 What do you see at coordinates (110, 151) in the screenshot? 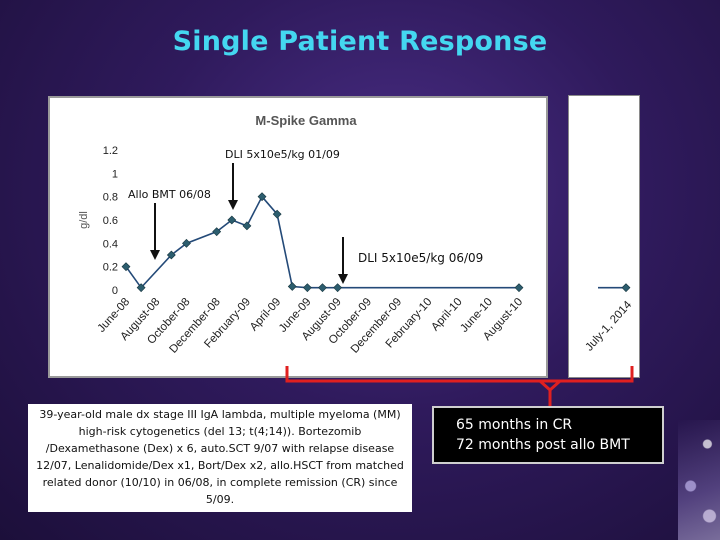
I see `y-tick-label: 1.2` at bounding box center [110, 151].